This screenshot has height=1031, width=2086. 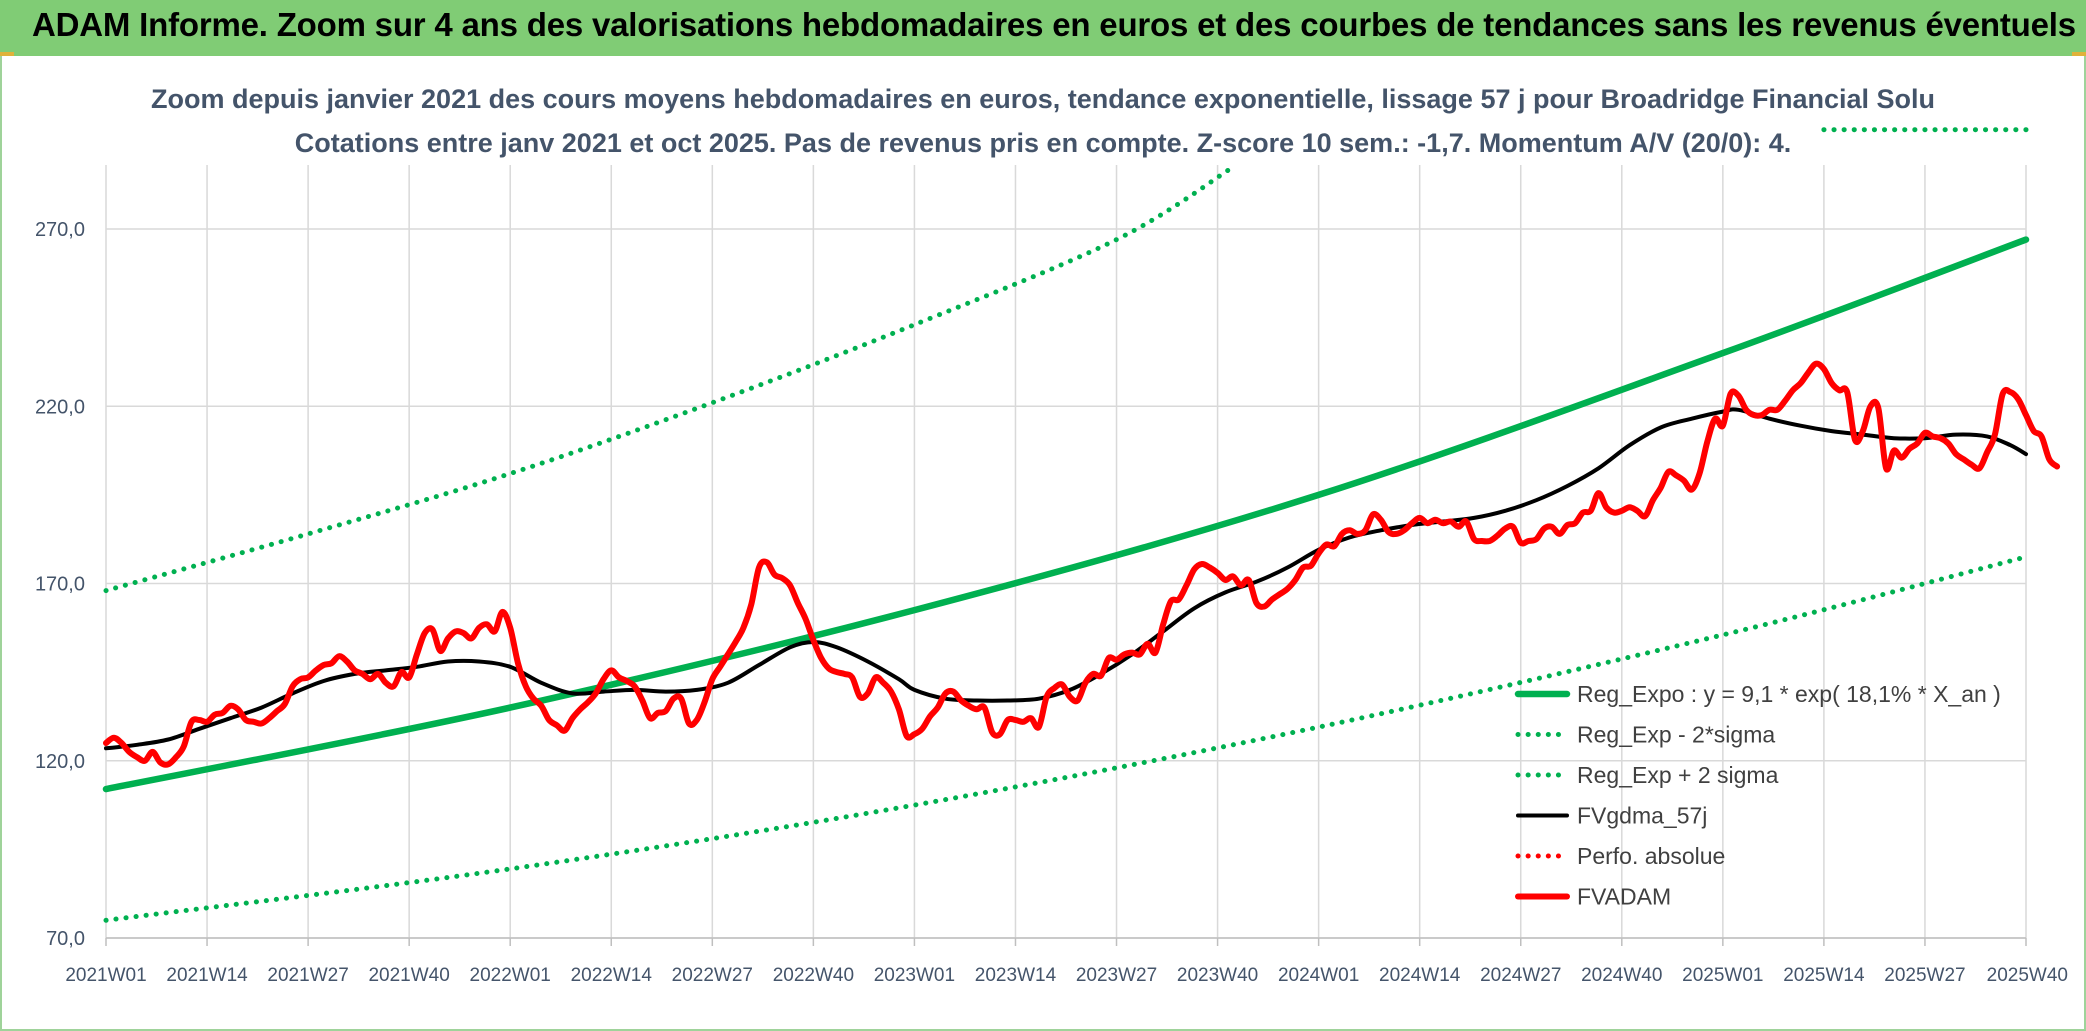 What do you see at coordinates (1651, 856) in the screenshot?
I see `legend-label: Perfo. absolue` at bounding box center [1651, 856].